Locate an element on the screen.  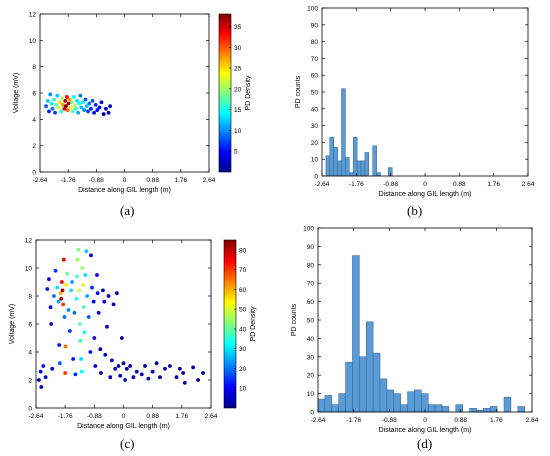
colorbar-tick-label: 25 is located at coordinates (238, 69).